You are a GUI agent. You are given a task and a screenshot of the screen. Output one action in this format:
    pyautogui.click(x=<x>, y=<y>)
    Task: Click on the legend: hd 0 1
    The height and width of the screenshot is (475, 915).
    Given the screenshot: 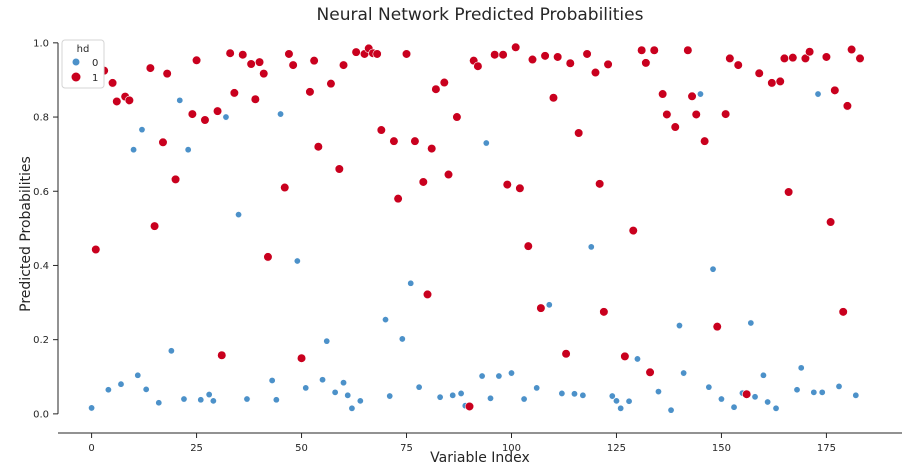 What is the action you would take?
    pyautogui.click(x=83, y=64)
    